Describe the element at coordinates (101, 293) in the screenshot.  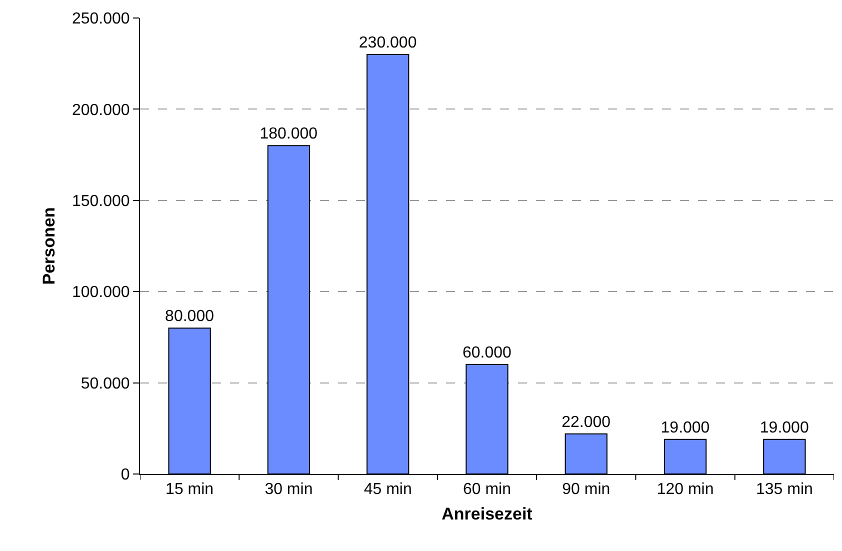
I see `y-tick-label: 100.000` at that location.